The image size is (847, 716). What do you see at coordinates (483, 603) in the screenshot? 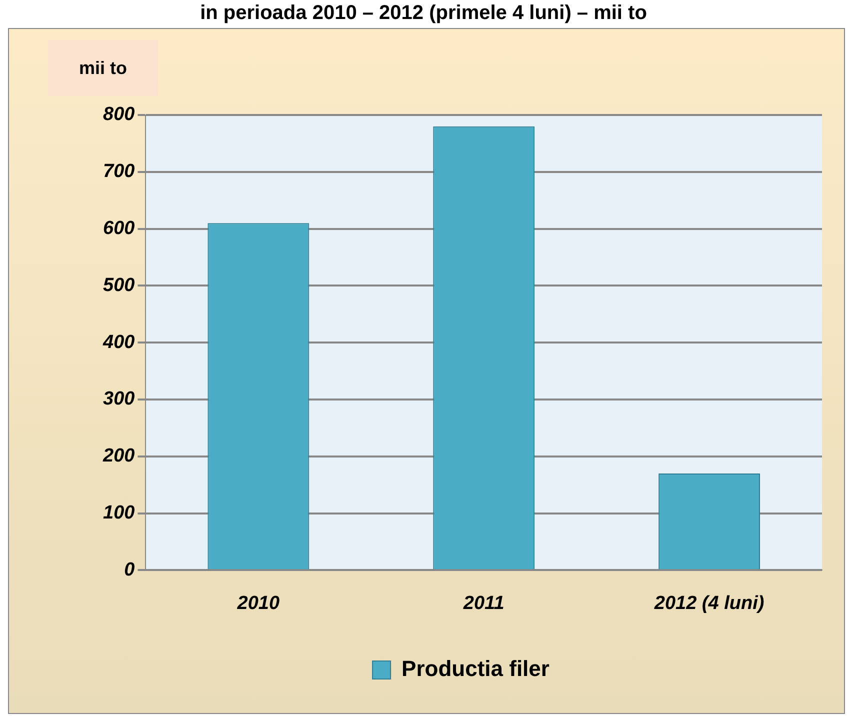
I see `x-tick-label: 2011` at bounding box center [483, 603].